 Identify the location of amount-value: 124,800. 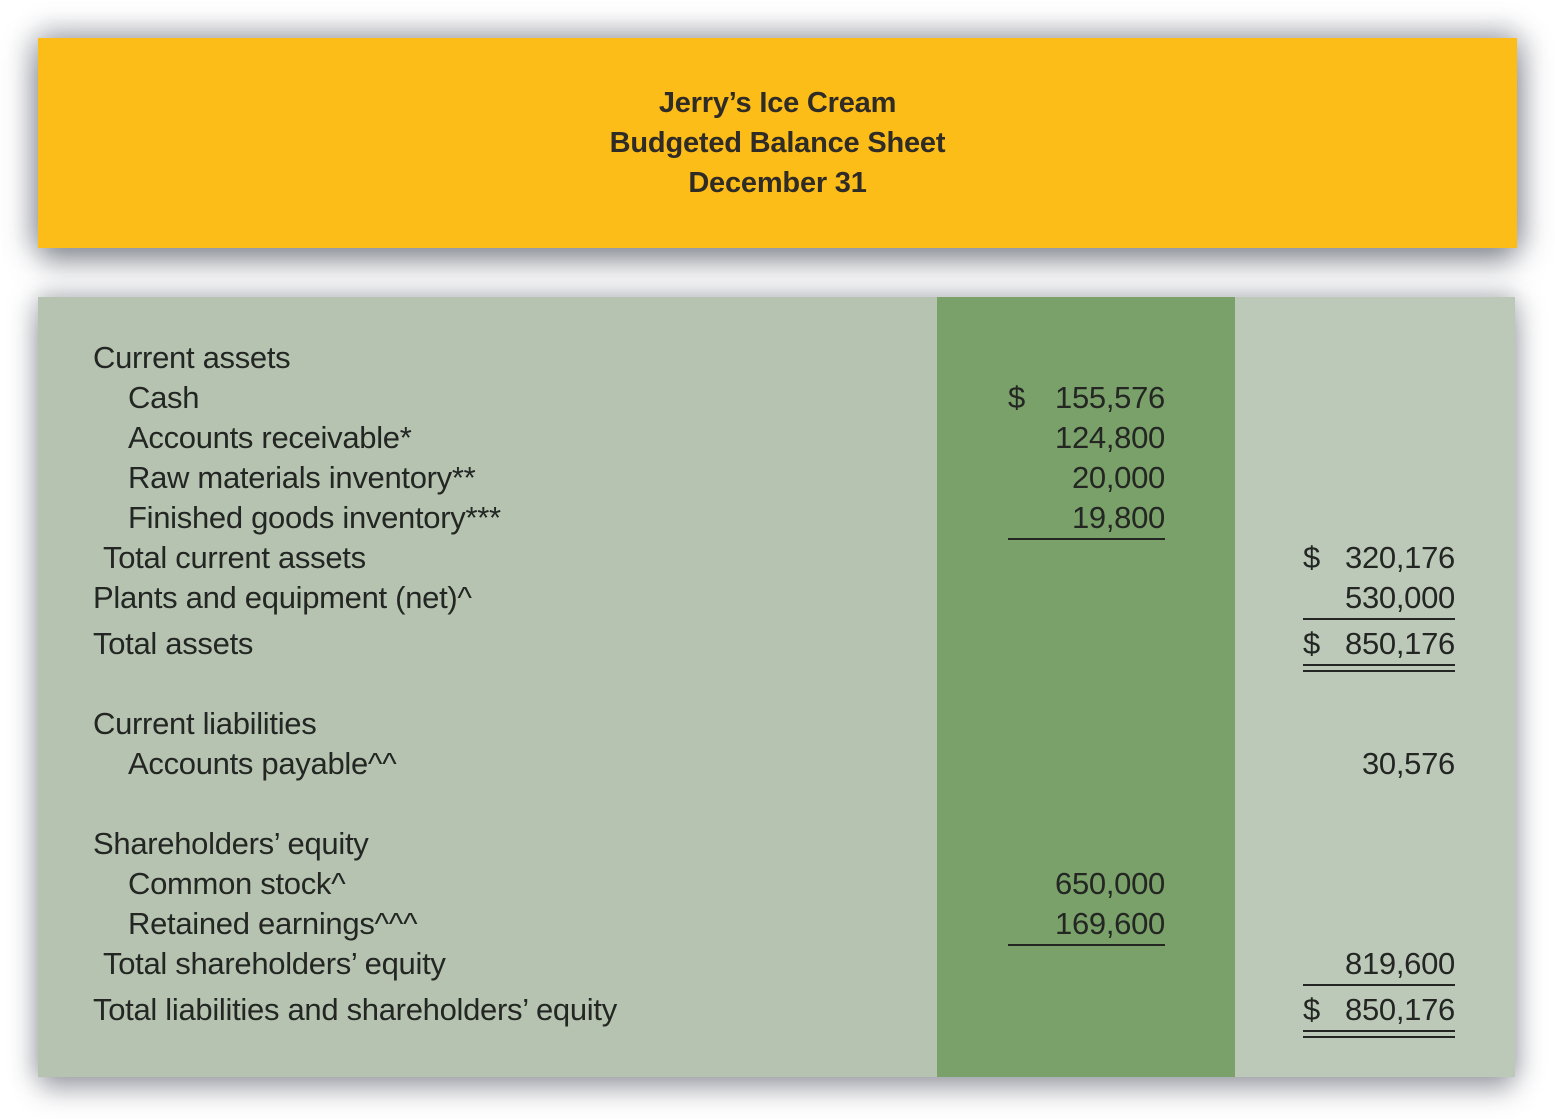
(1110, 437).